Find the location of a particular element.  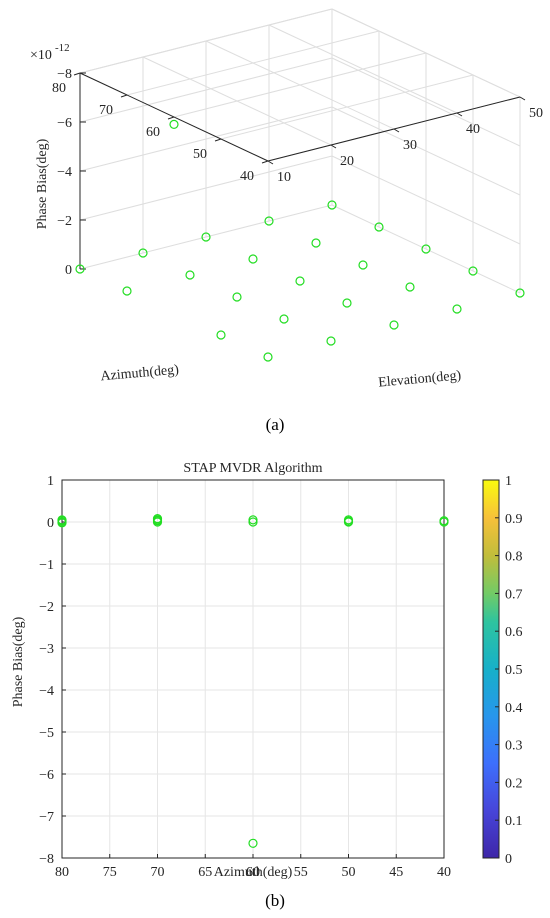

y-tick-label: −2 is located at coordinates (46, 607).